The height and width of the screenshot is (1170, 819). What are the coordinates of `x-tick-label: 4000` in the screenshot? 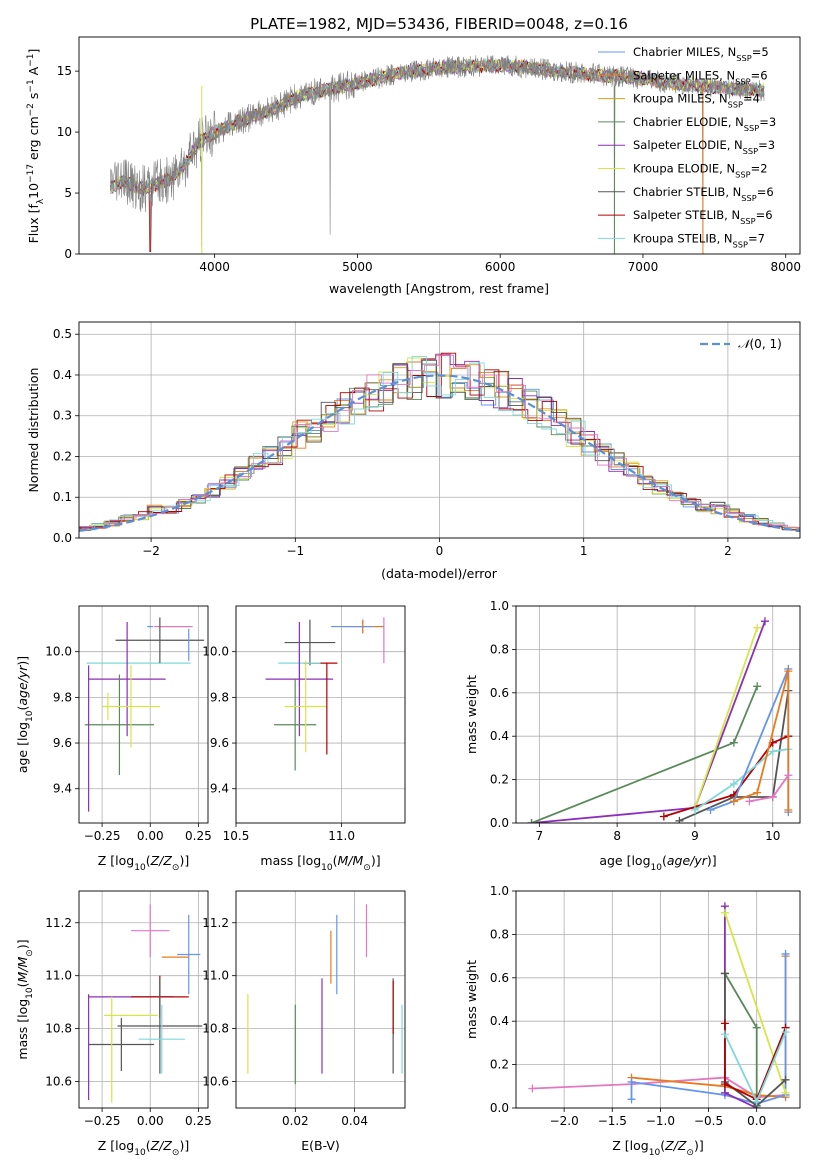 It's located at (214, 267).